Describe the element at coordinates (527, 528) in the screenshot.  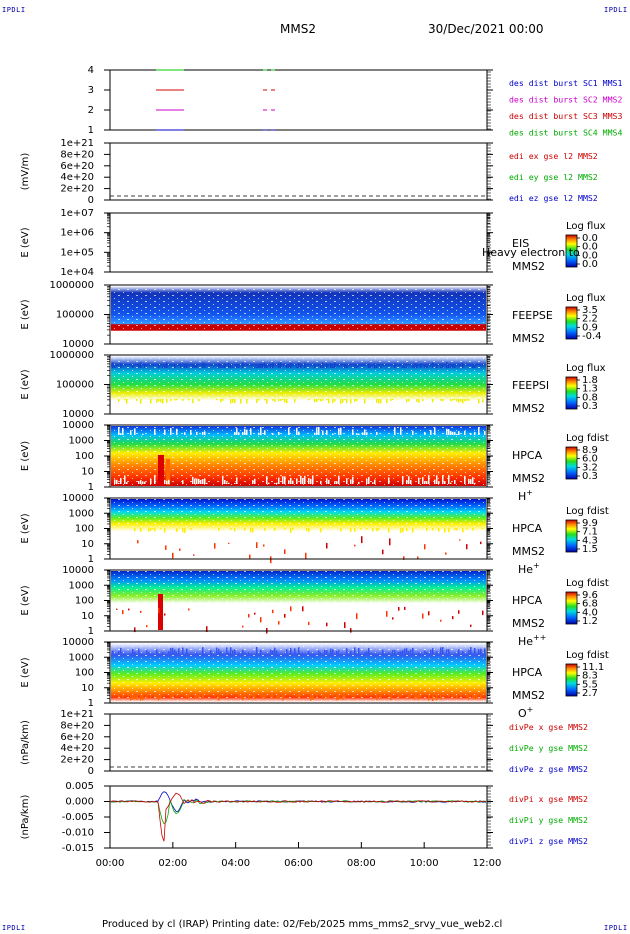
I see `instrument-name: HPCA` at that location.